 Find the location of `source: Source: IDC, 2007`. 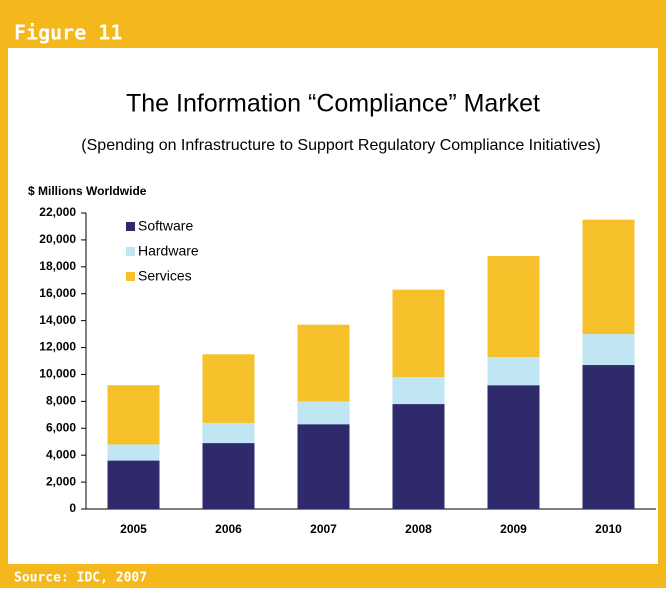

source: Source: IDC, 2007 is located at coordinates (80, 578).